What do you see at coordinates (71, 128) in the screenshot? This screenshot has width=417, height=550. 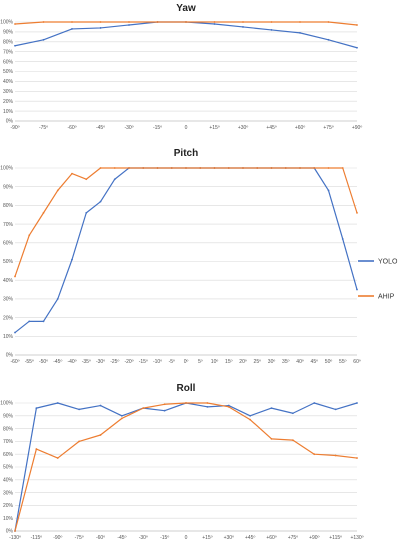 I see `x-tick-label: -60º` at bounding box center [71, 128].